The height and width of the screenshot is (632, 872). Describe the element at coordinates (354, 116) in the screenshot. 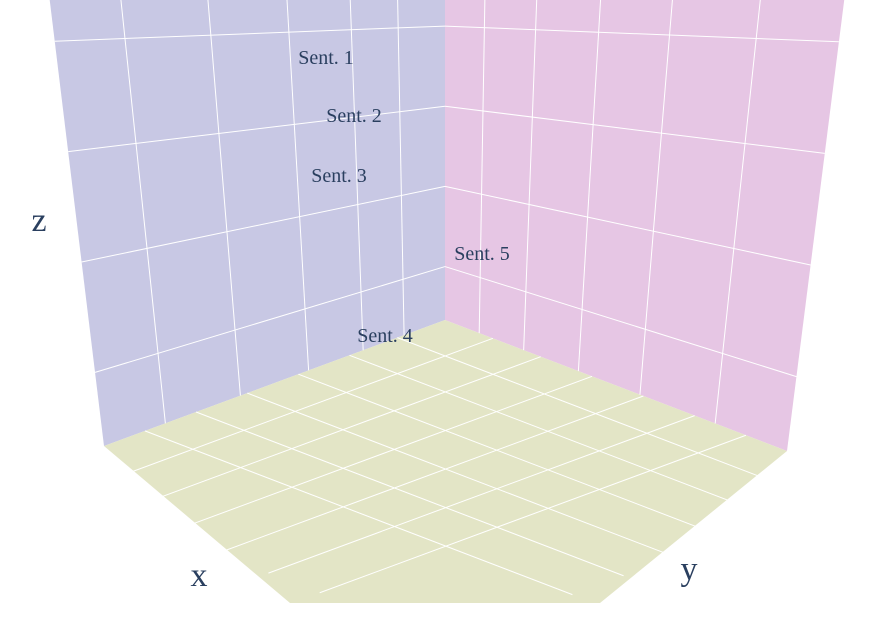

I see `point-label: Sent. 2` at that location.